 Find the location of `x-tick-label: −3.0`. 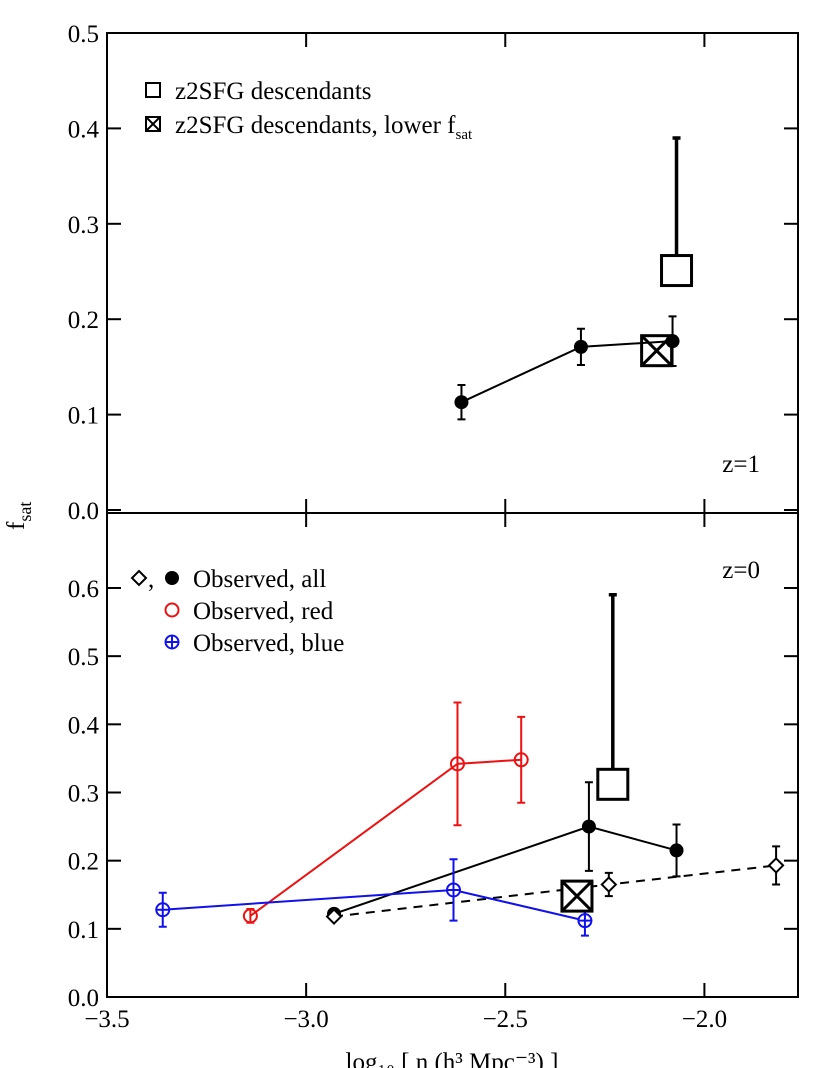

x-tick-label: −3.0 is located at coordinates (305, 1019).